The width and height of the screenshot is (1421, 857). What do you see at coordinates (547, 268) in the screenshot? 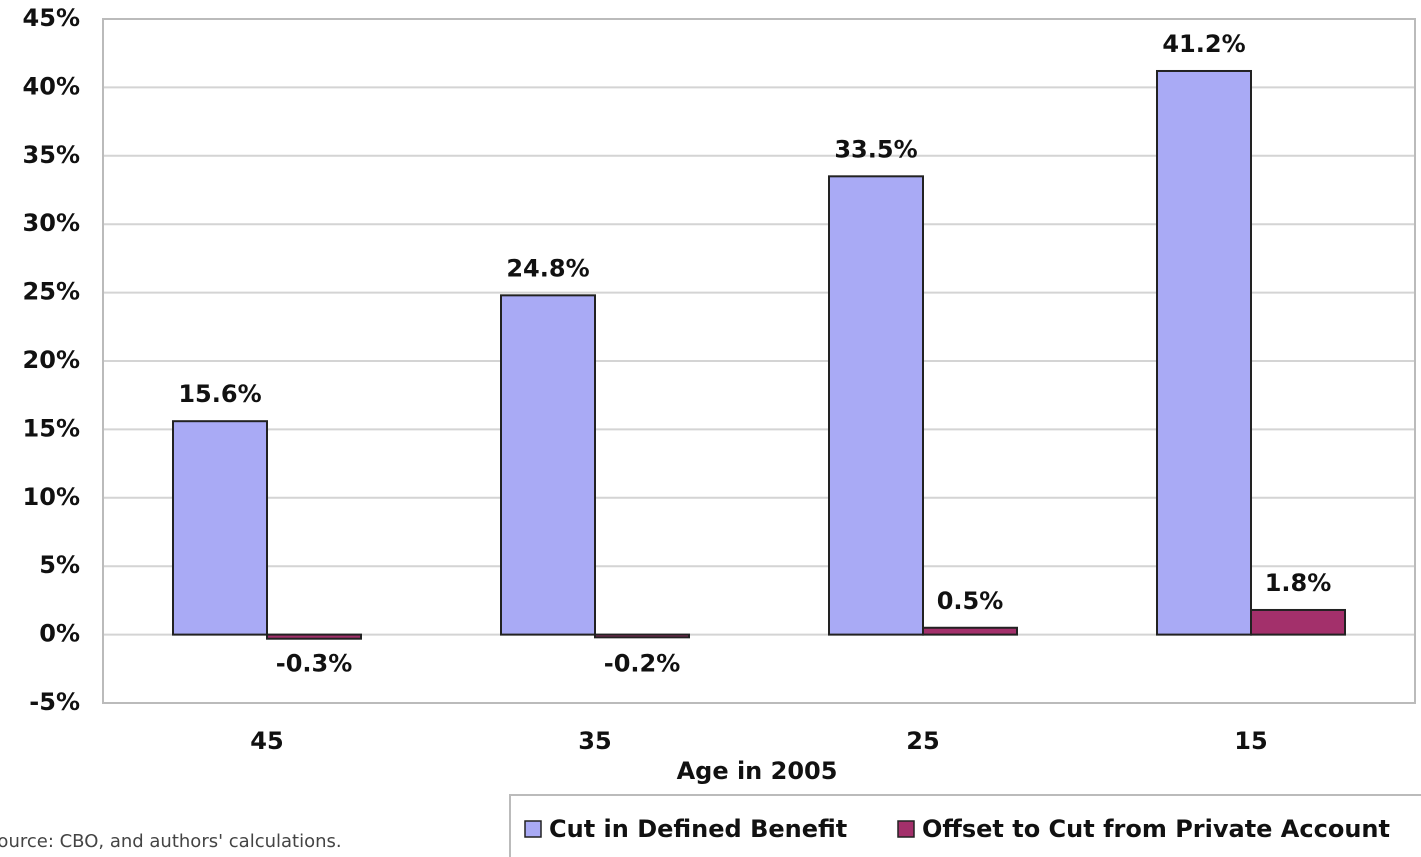
I see `data-label: 24.8%` at bounding box center [547, 268].